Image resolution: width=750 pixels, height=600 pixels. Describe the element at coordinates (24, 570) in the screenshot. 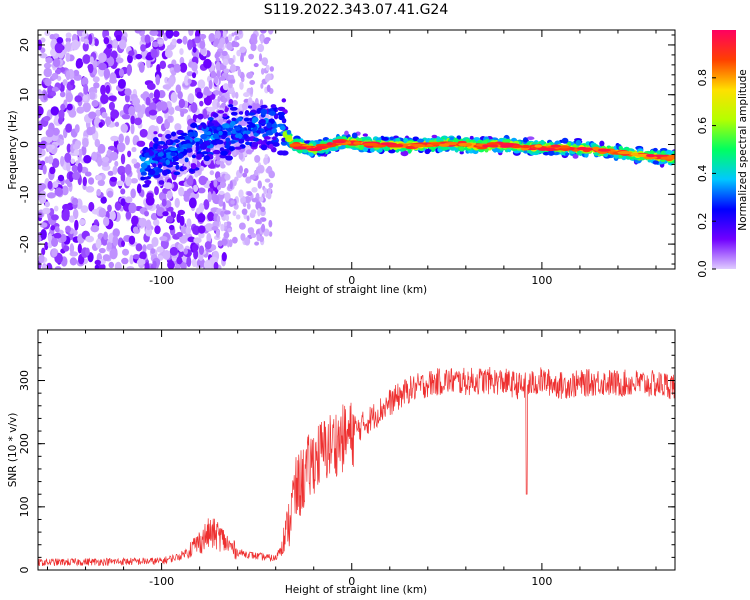

I see `snr-y-tick-label: 0` at that location.